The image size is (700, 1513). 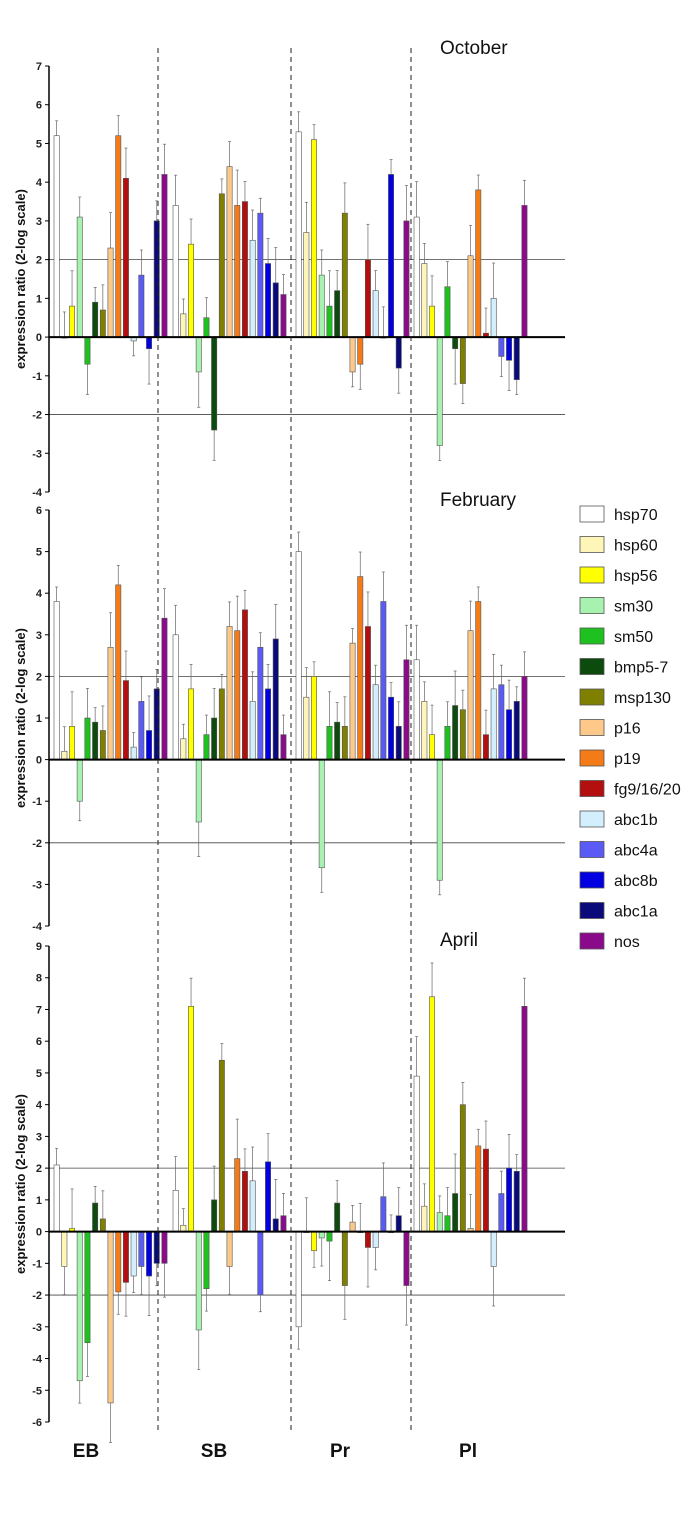 I want to click on bar-october-eb-abc1a, so click(x=156, y=279).